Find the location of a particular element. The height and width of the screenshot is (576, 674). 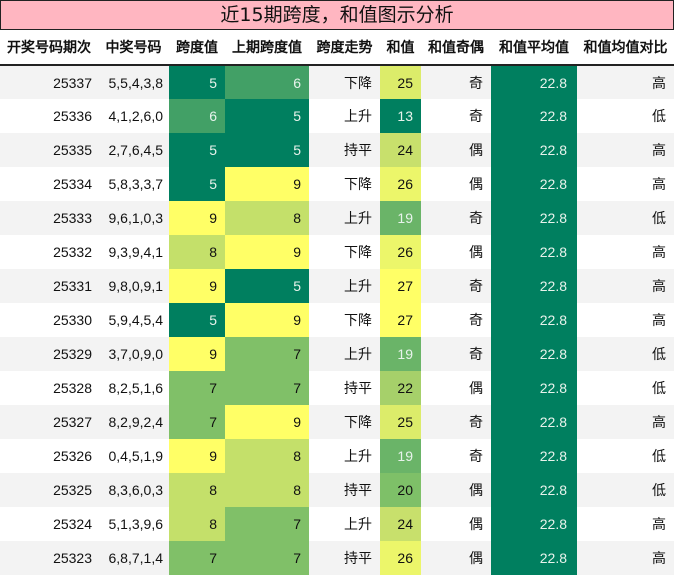

winning-numbers-cell: 5,8,3,3,7 is located at coordinates (133, 184).